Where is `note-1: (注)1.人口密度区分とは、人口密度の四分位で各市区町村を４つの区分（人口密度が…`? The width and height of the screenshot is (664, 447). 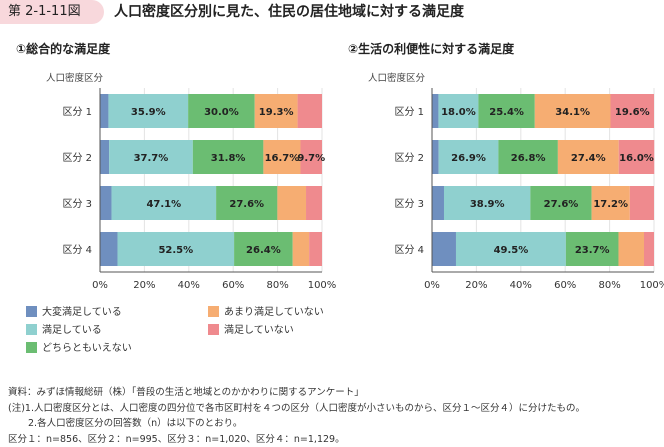
note-1: (注)1.人口密度区分とは、人口密度の四分位で各市区町村を４つの区分（人口密度が… is located at coordinates (296, 408).